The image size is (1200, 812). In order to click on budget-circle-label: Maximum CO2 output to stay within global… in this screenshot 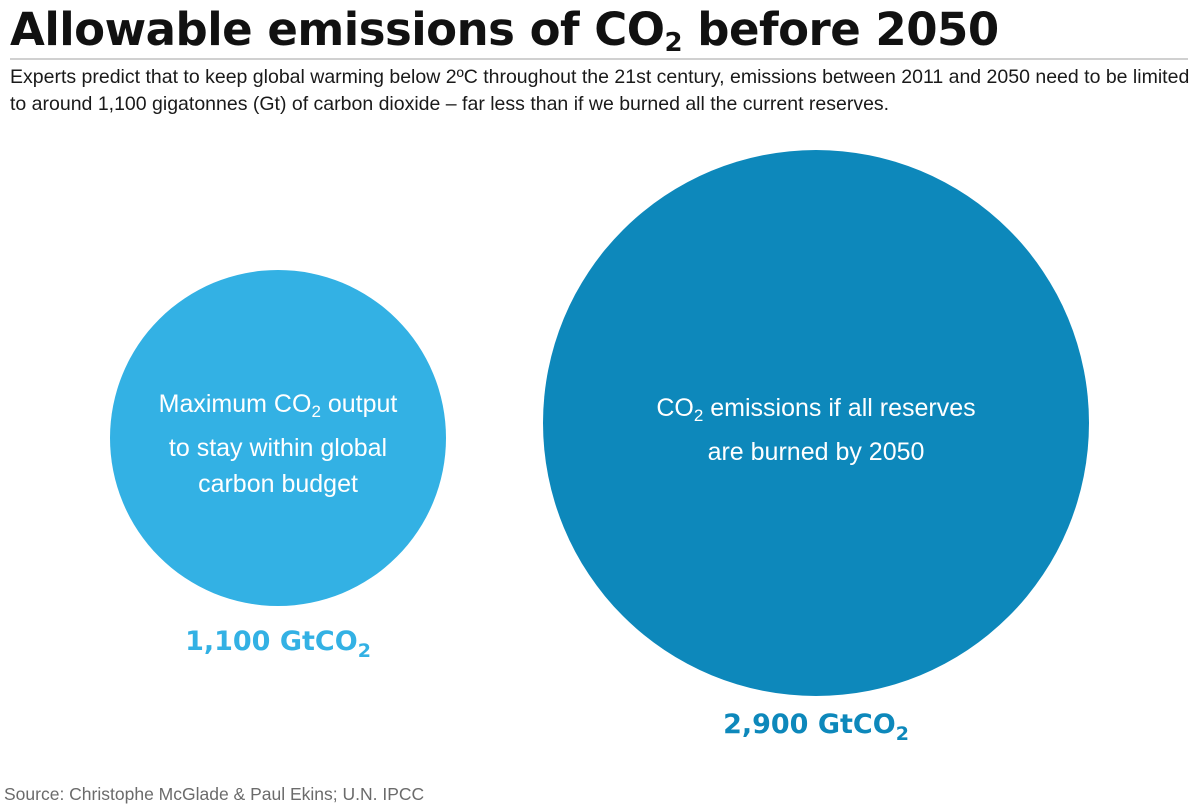, I will do `click(278, 444)`.